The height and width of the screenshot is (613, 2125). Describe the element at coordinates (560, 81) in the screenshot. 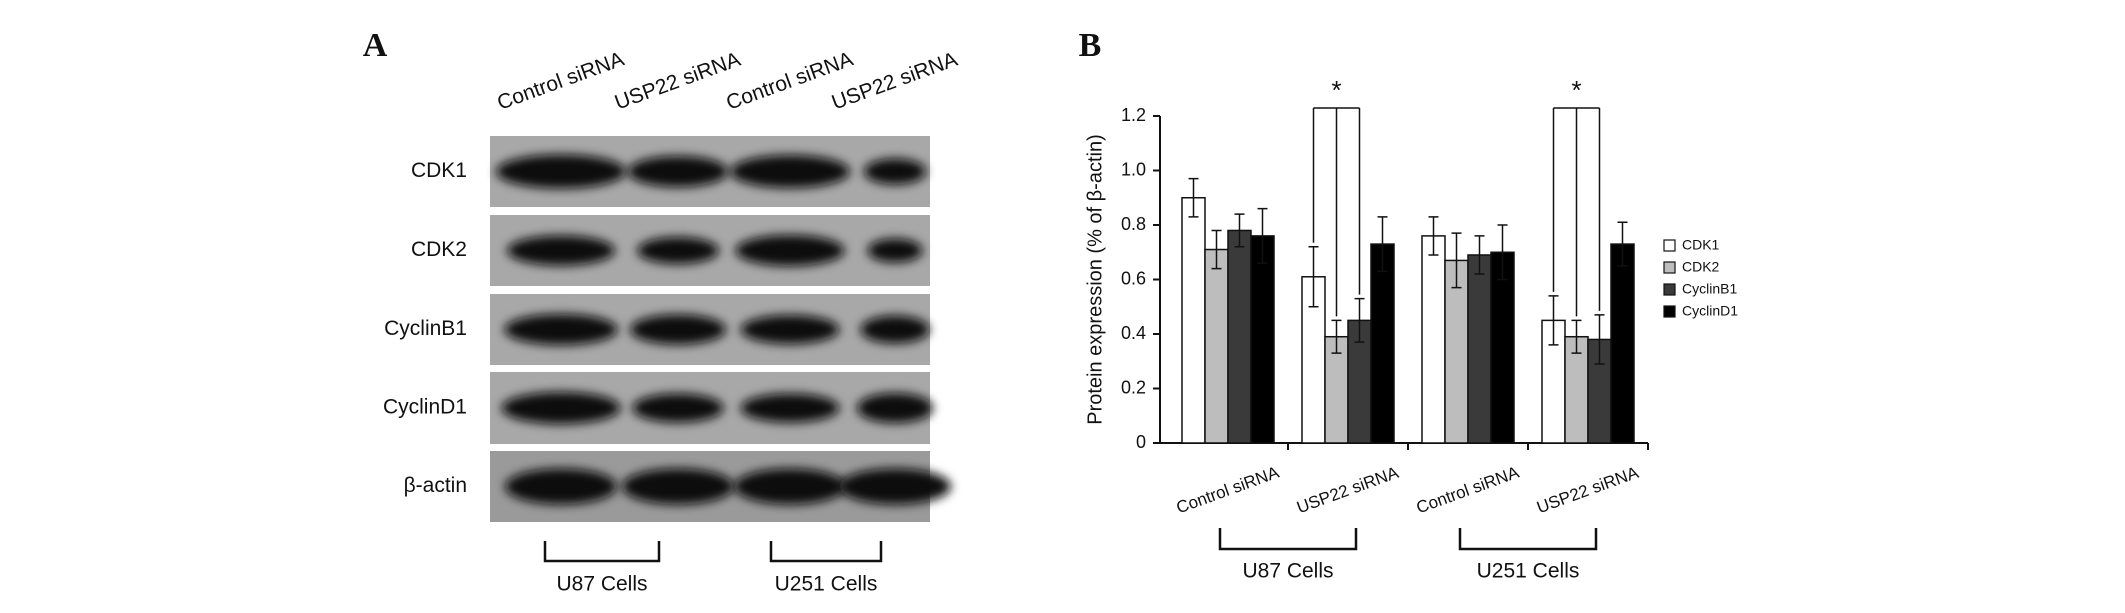

I see `lane-label: Control siRNA` at that location.